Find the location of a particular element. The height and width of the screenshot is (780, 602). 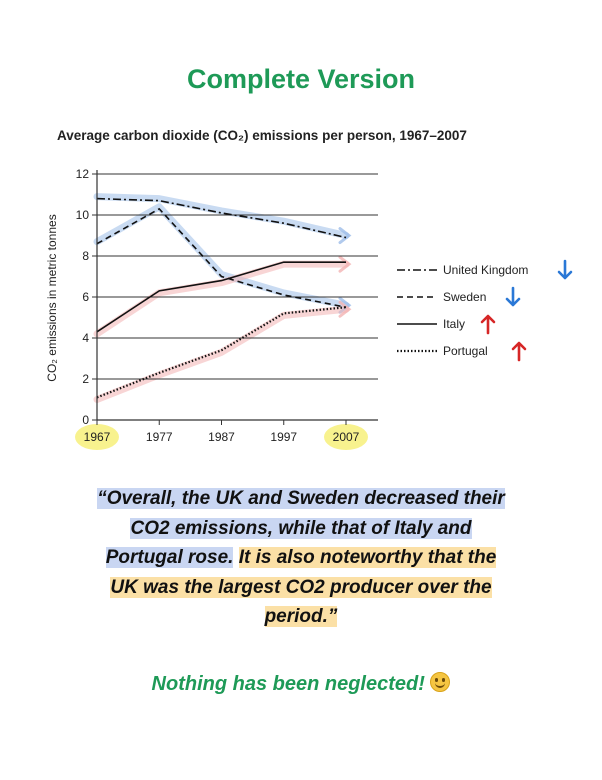

x-tick-2007: 2007 is located at coordinates (346, 437).